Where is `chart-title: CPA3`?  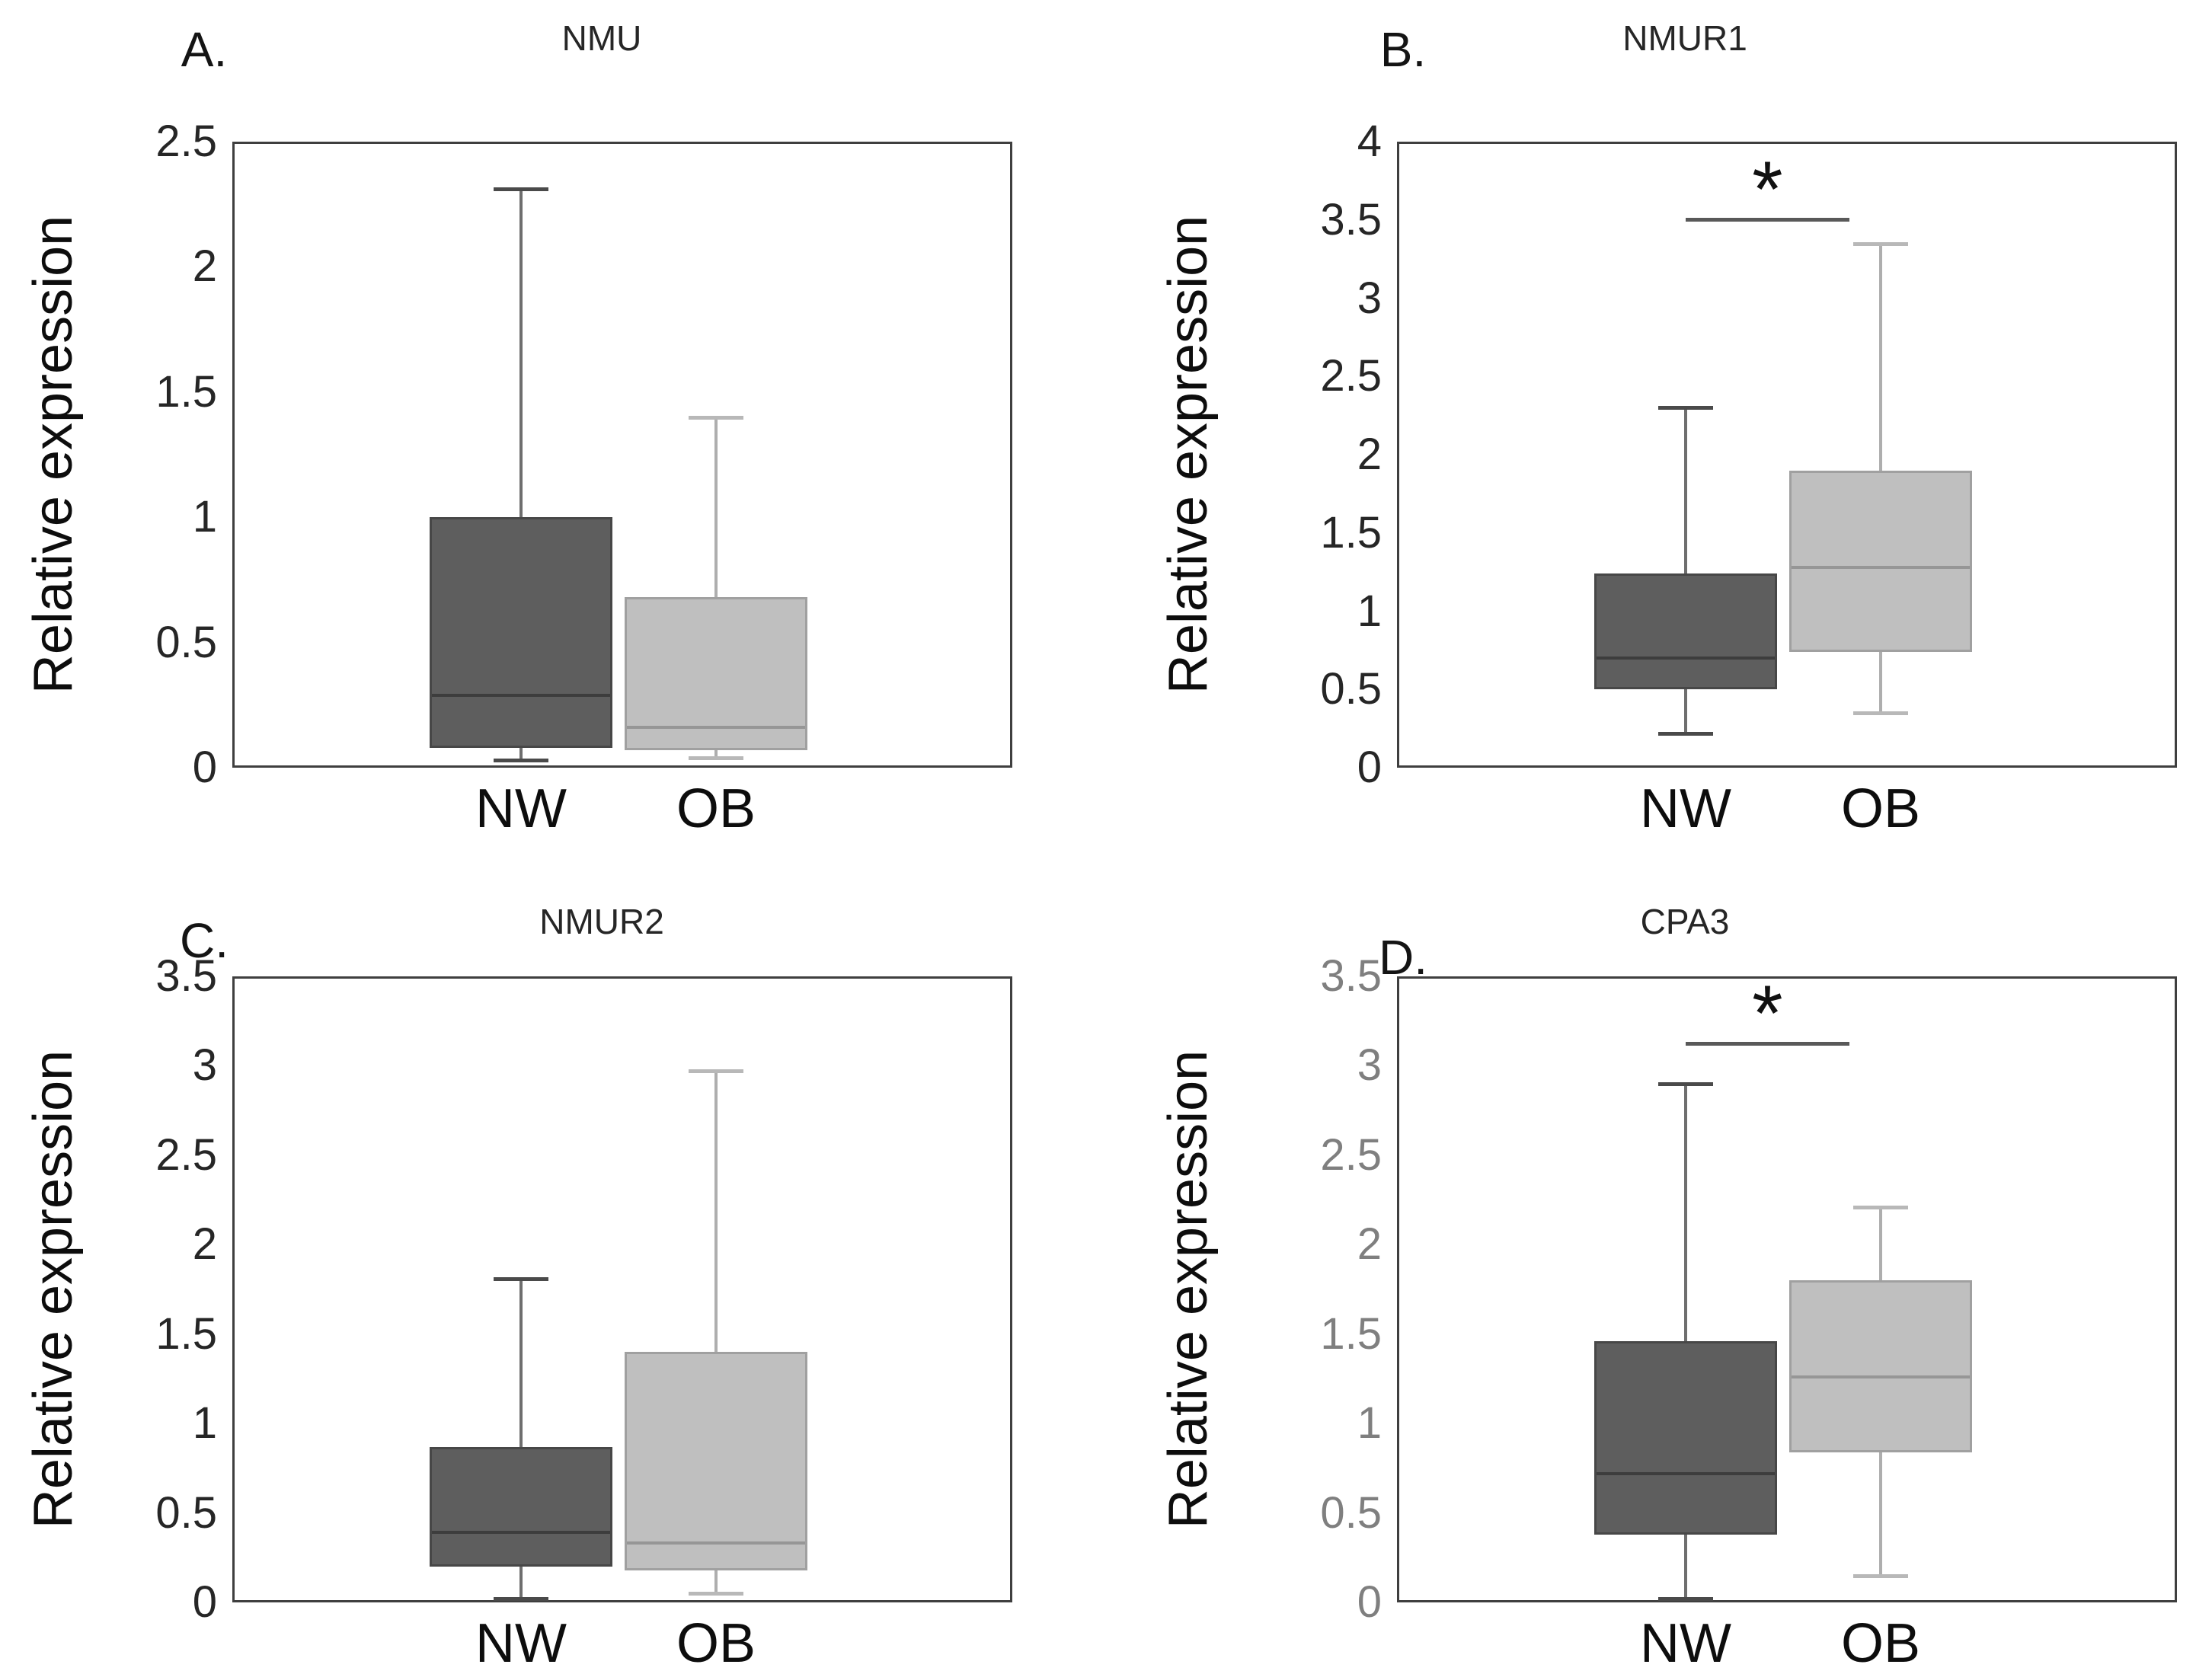 chart-title: CPA3 is located at coordinates (1685, 921).